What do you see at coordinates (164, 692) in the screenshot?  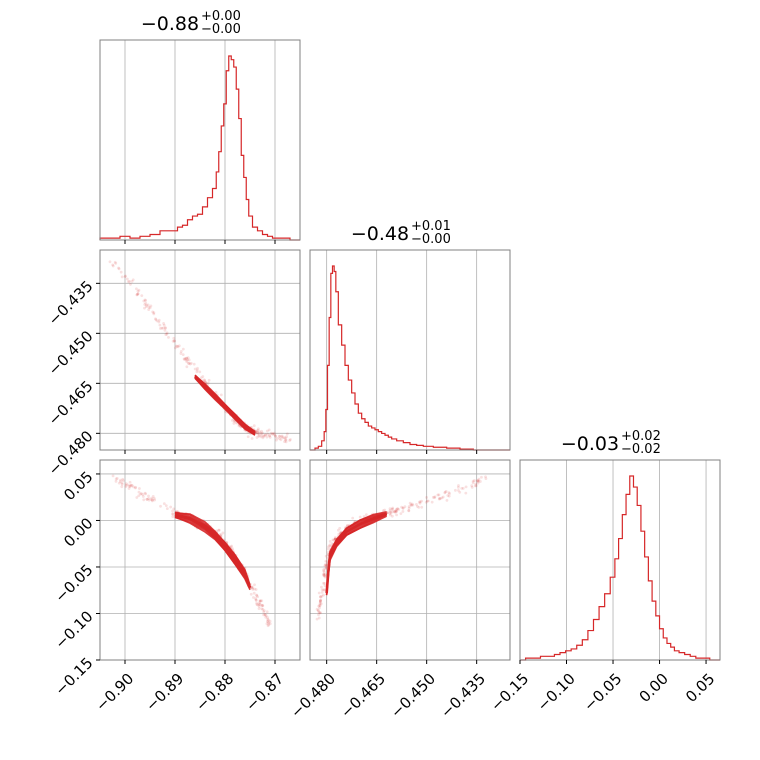 I see `x-tick-label-0-1: −0.89` at bounding box center [164, 692].